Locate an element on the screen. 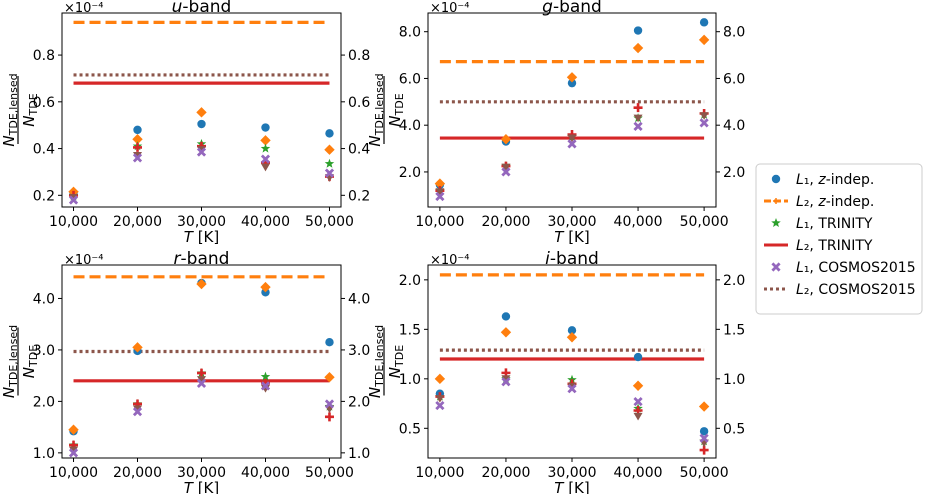 The image size is (926, 499). y-label-denominator: NTDE is located at coordinates (30, 361).